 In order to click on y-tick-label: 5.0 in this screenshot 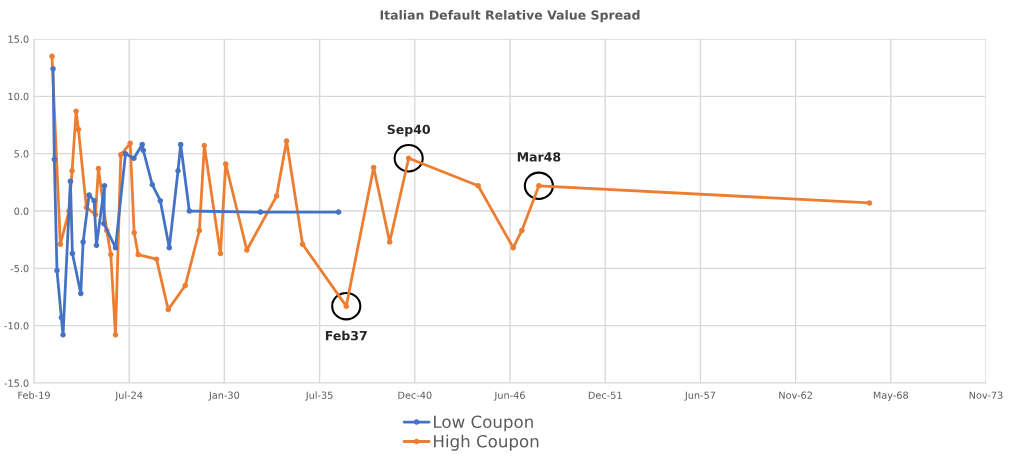, I will do `click(21, 154)`.